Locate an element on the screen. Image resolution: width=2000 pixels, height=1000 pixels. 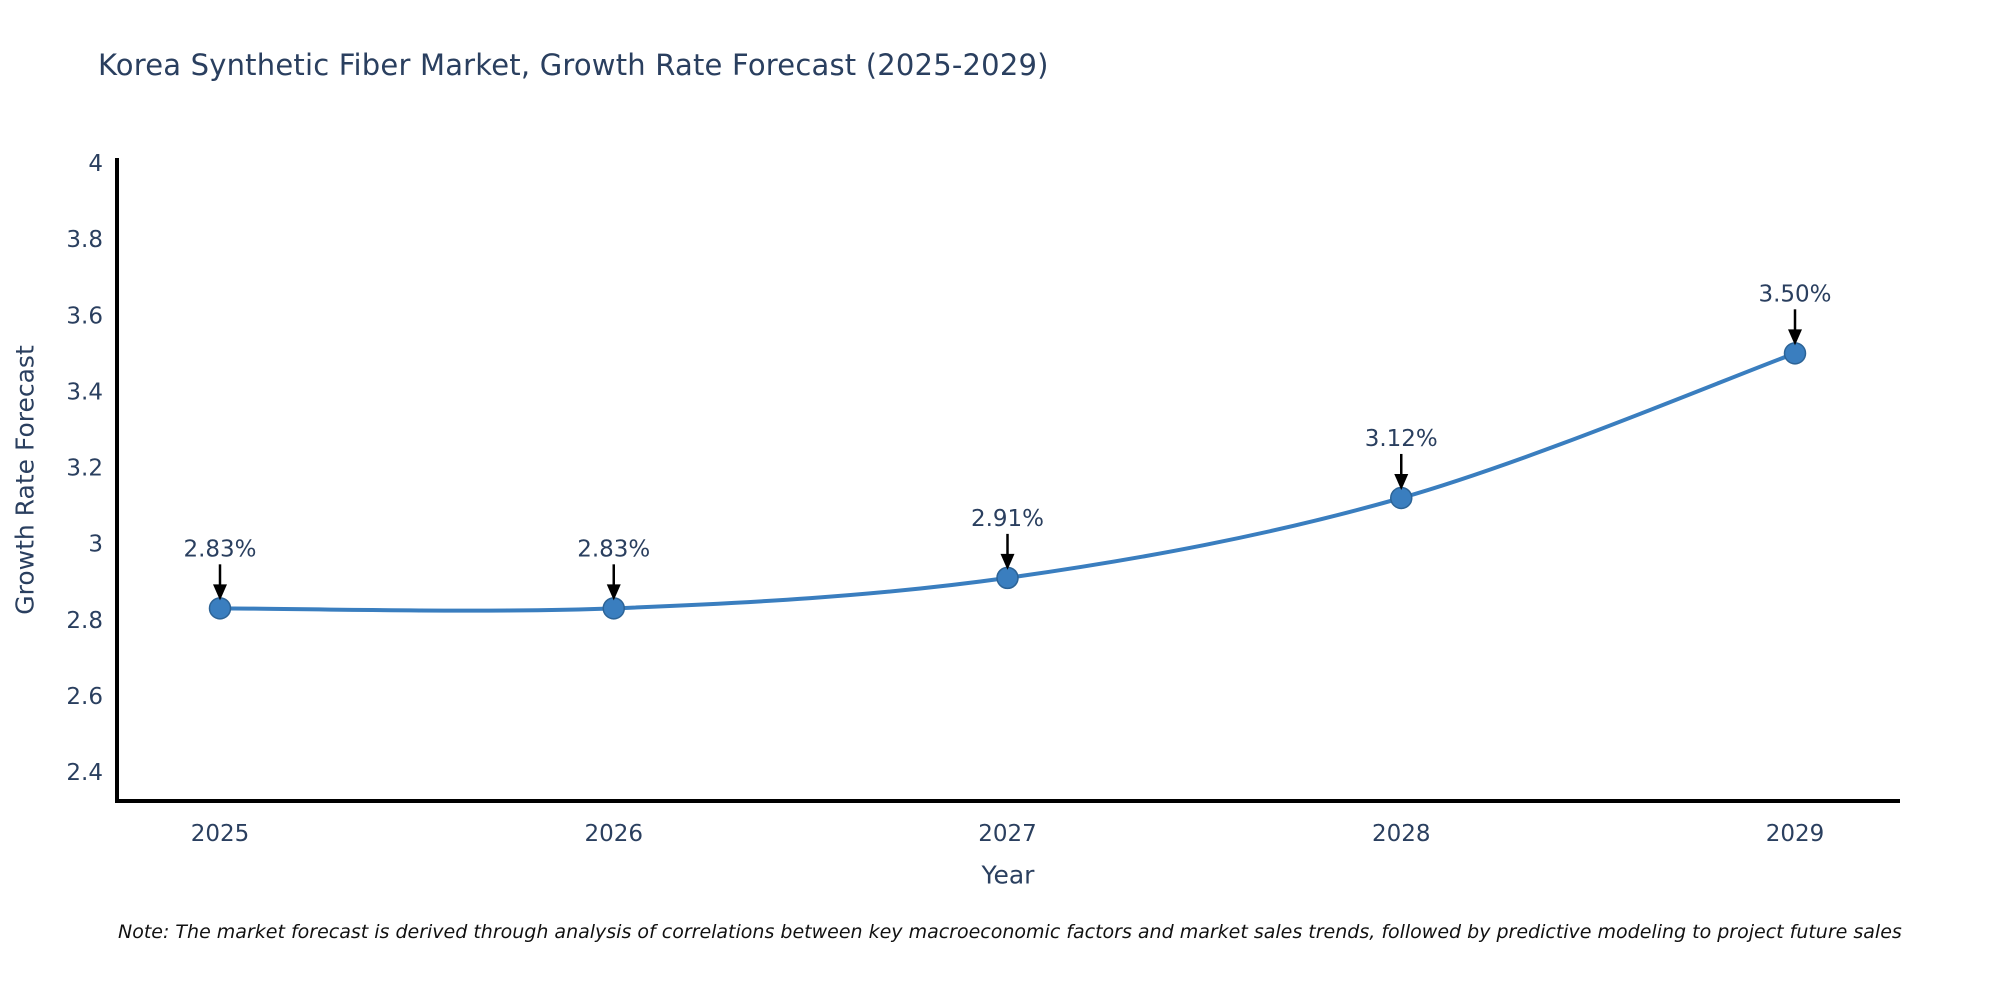
data-point-2026 is located at coordinates (613, 608).